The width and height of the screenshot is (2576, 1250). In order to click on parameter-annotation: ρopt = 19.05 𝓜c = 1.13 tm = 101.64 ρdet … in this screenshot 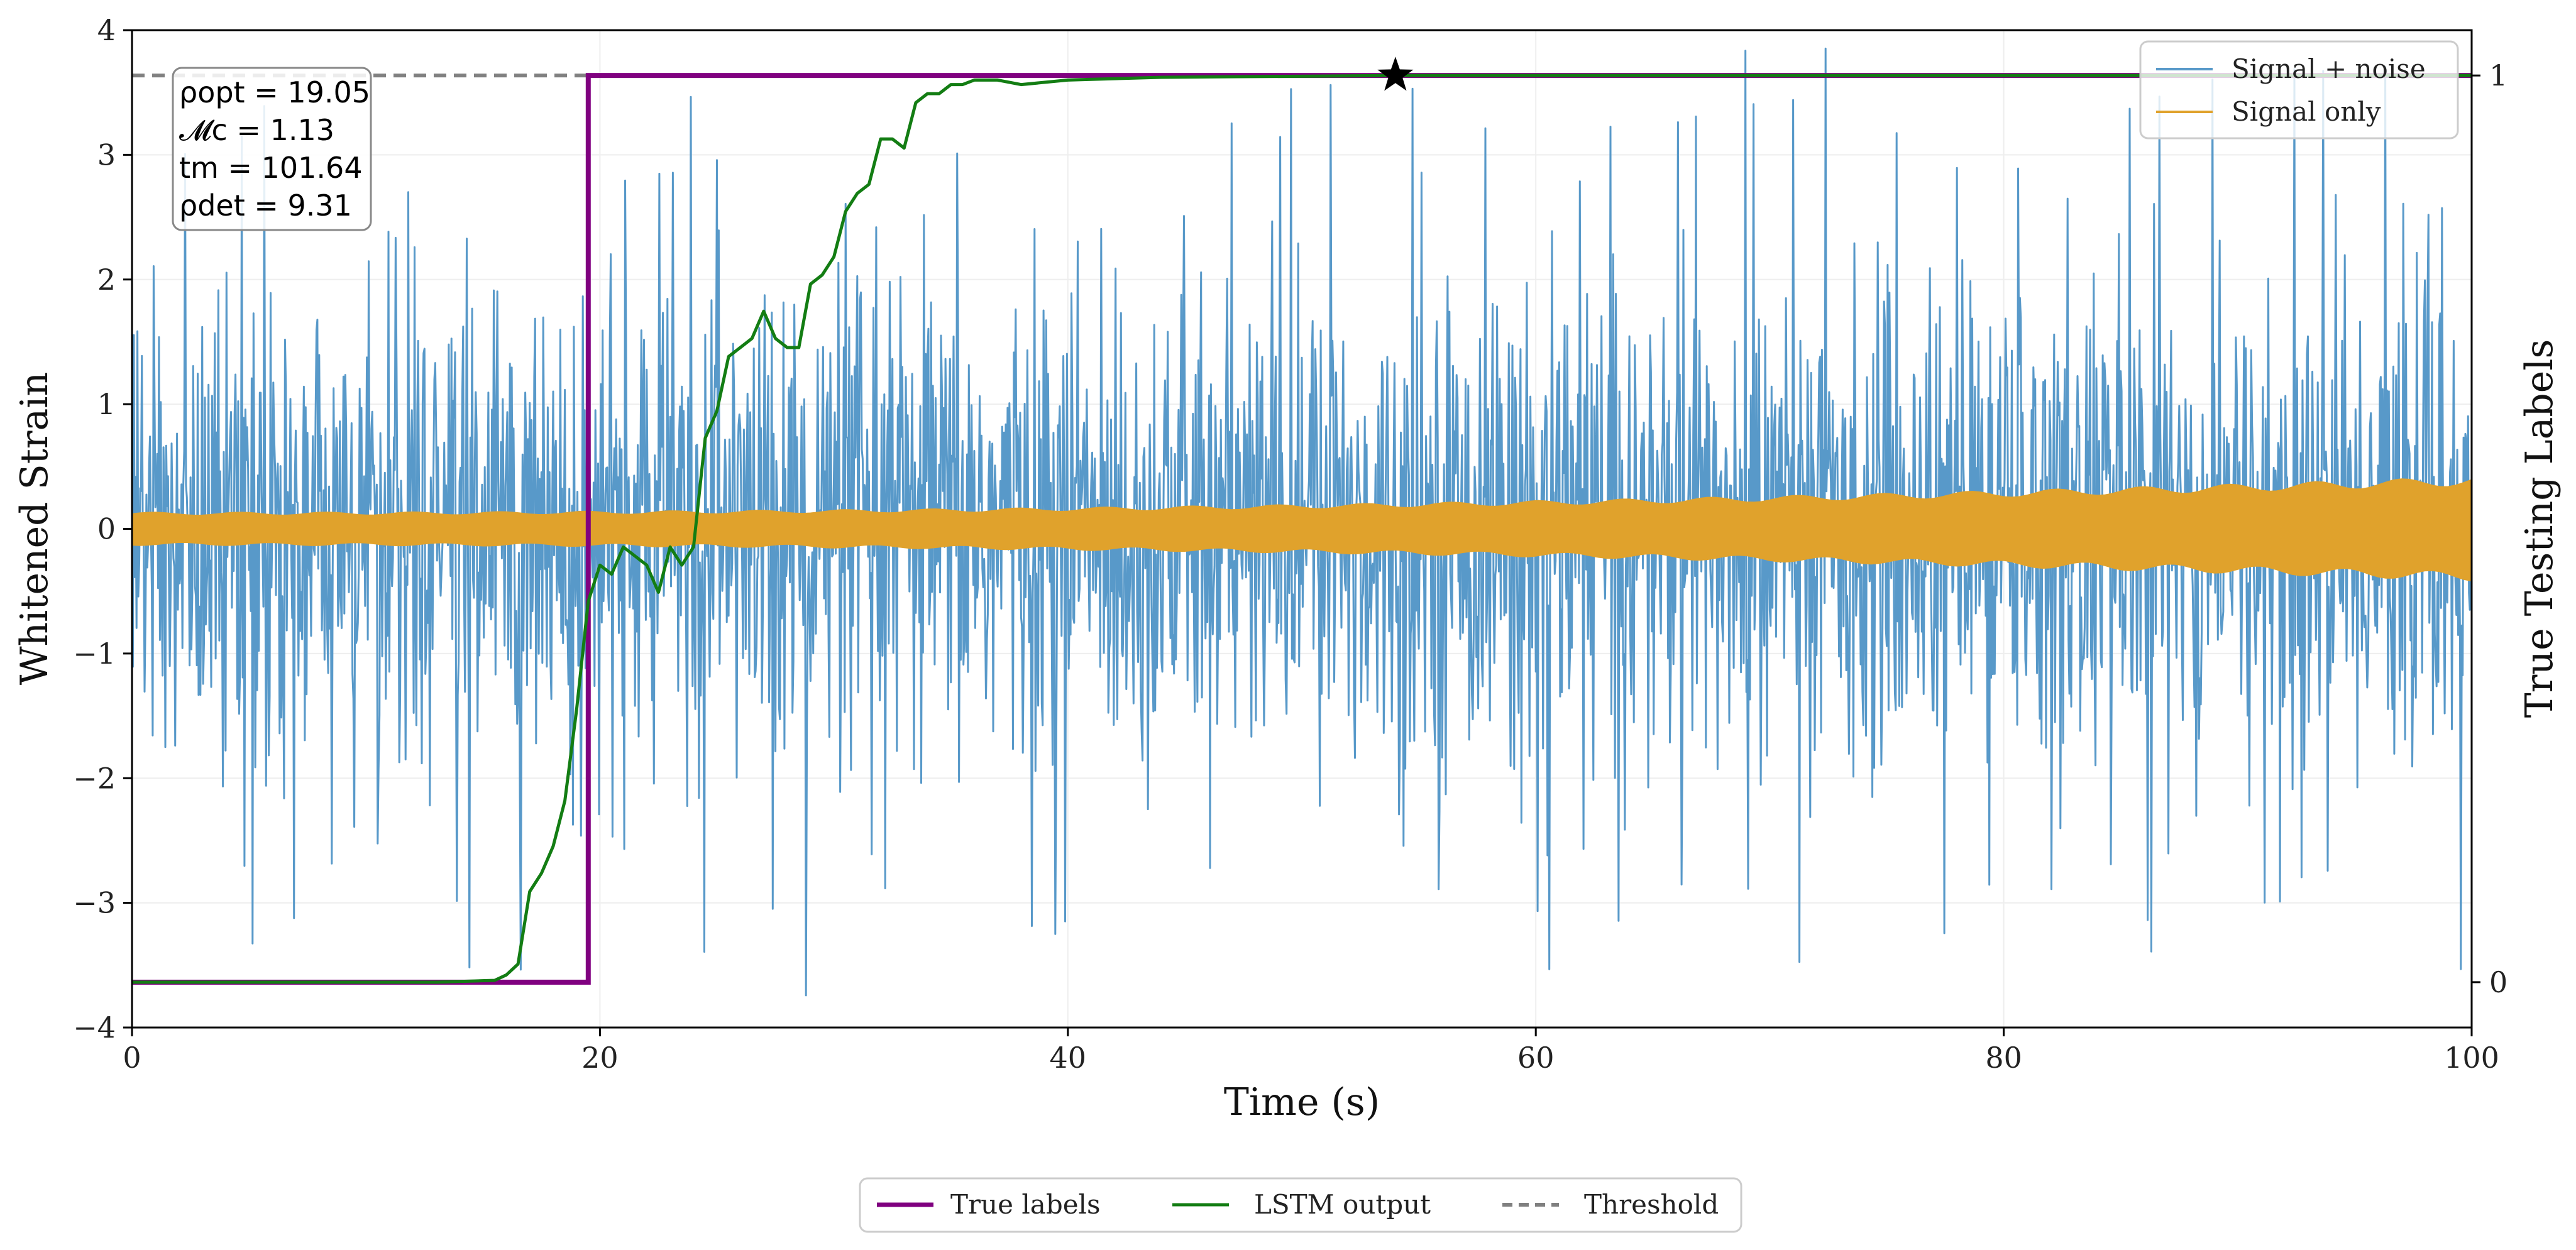, I will do `click(272, 149)`.